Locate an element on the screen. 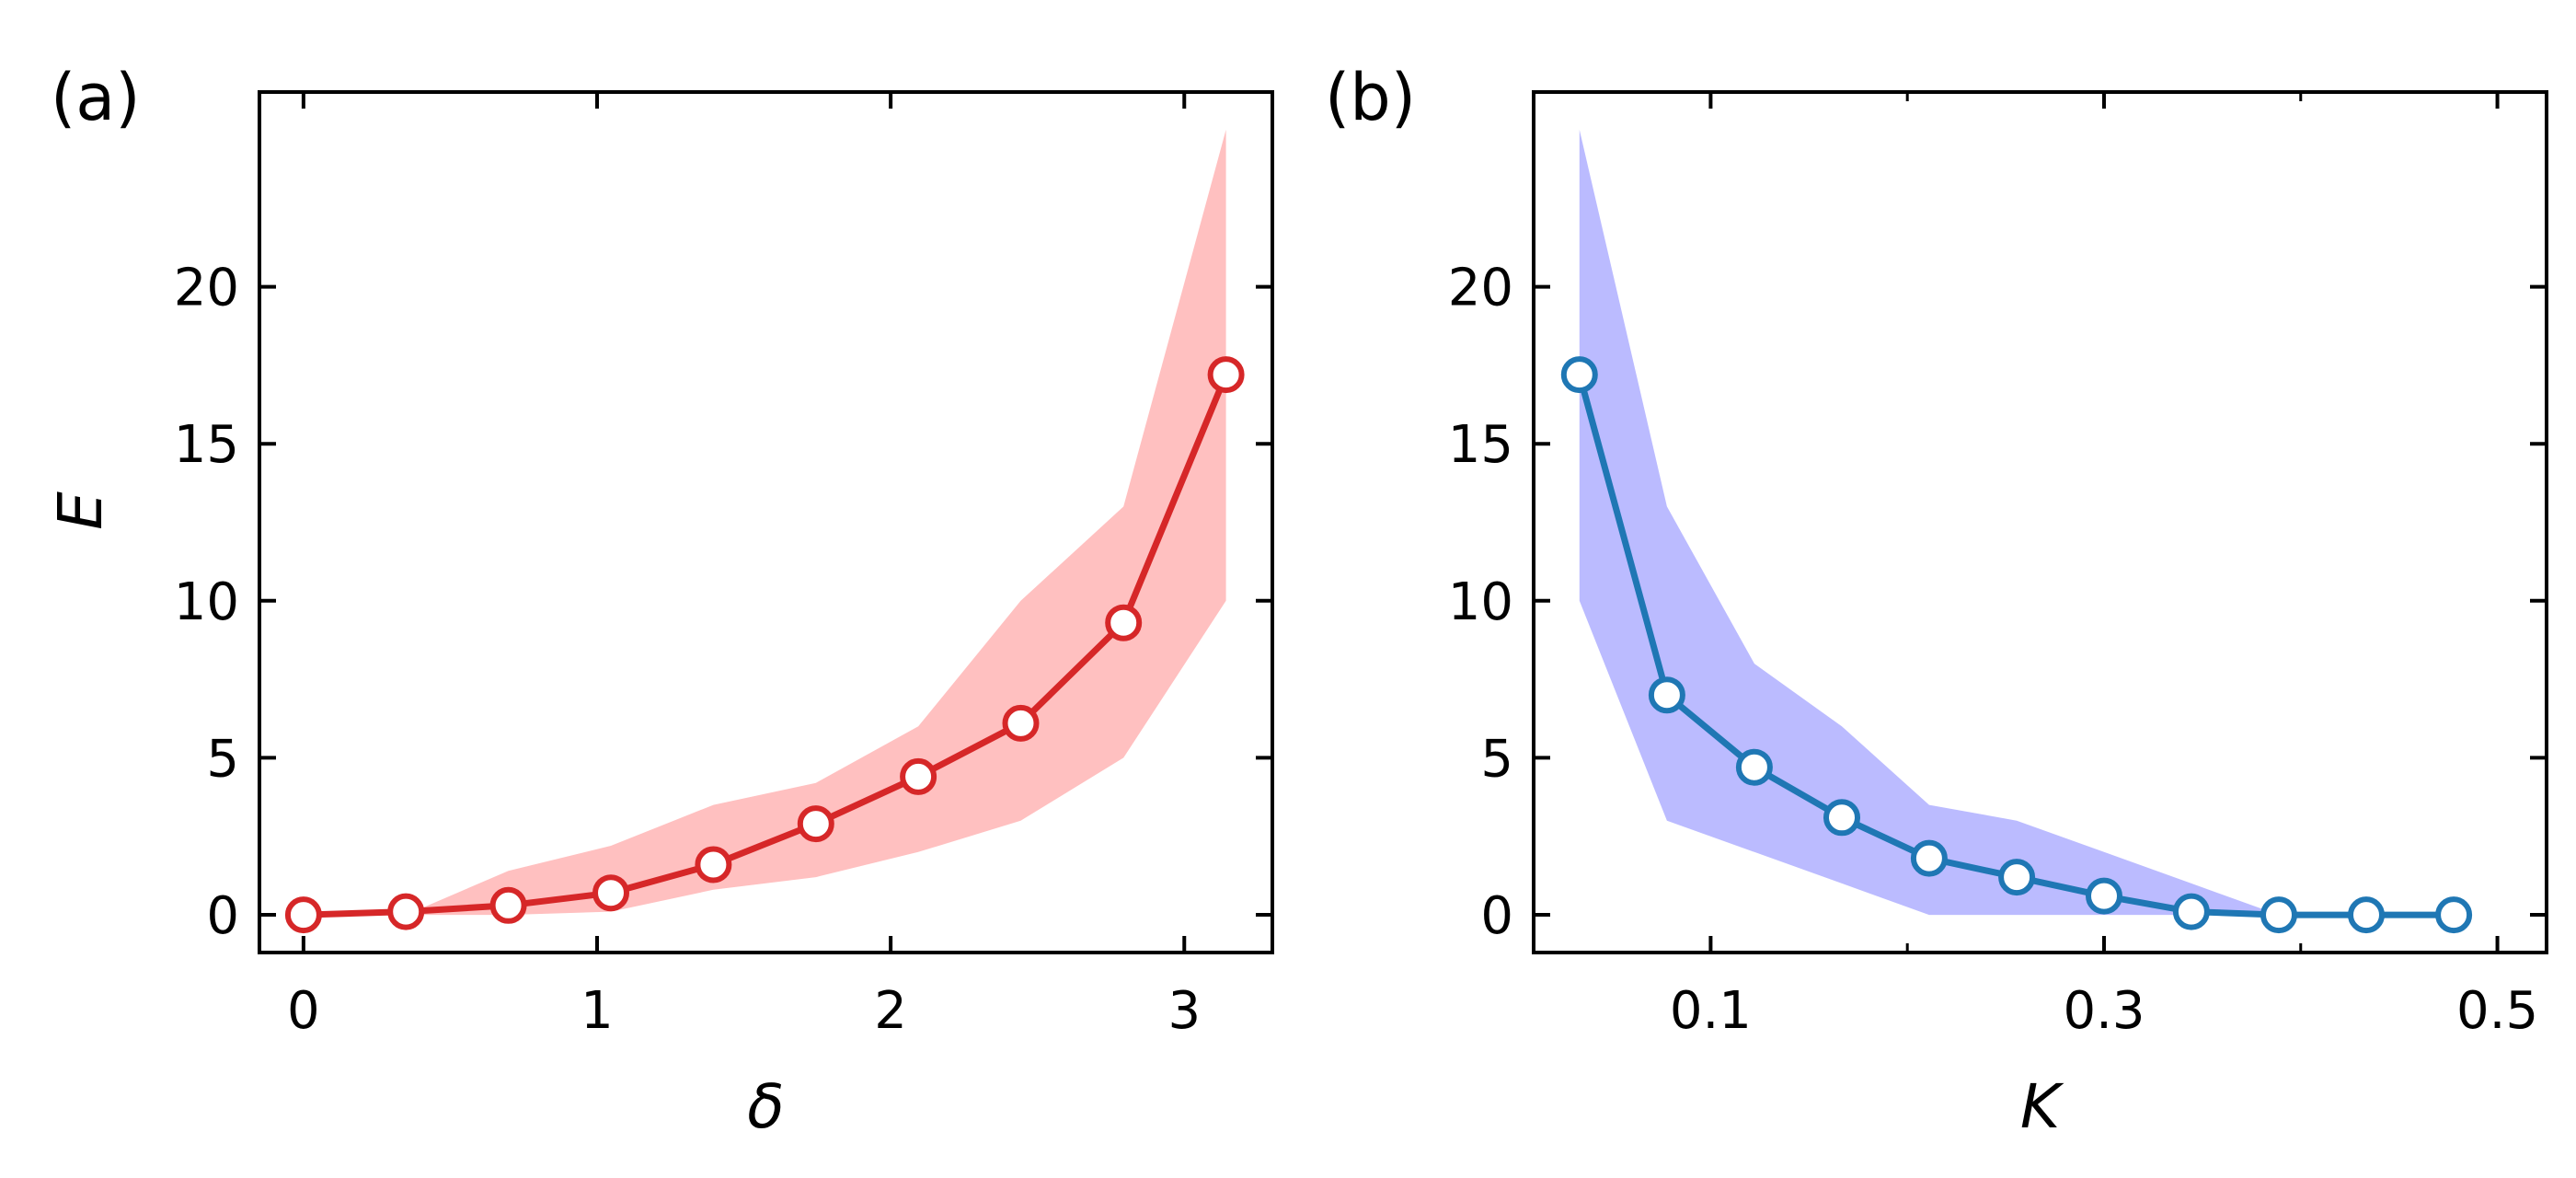  y-tick-label-a: 15 is located at coordinates (206, 445).